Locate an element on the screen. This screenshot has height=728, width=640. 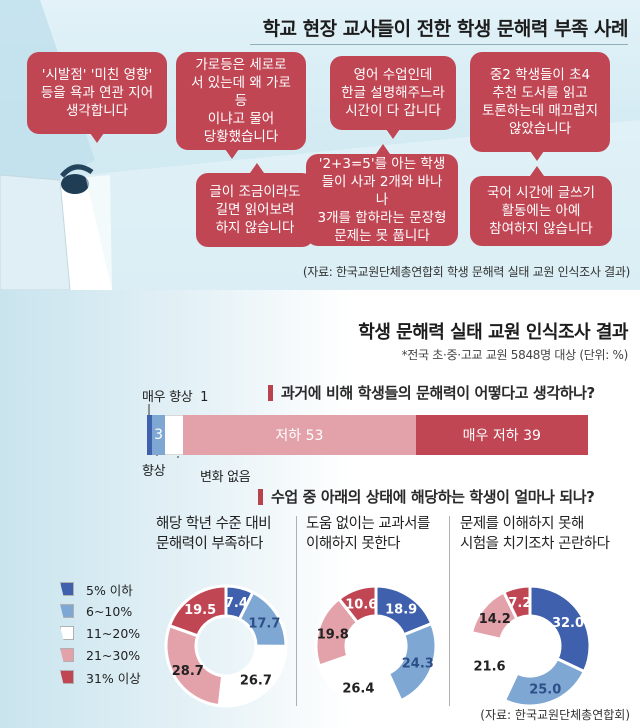
bar-question: 과거에 비해 학생들의 문해력이 어떻다고 생각하나? is located at coordinates (431, 392).